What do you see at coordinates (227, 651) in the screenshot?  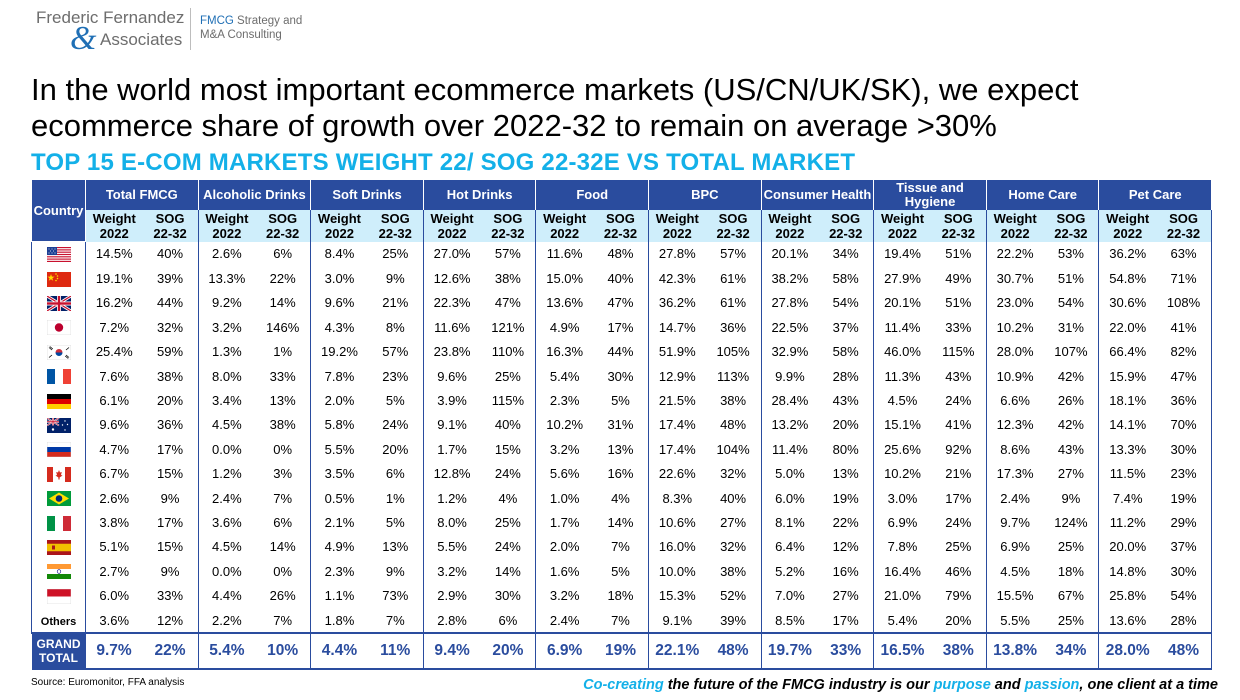 I see `grand-total-weight: 5.4%` at bounding box center [227, 651].